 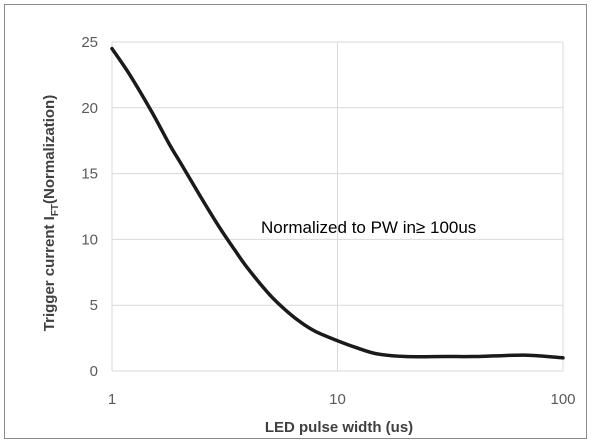 I want to click on y-tick-label: 20, so click(x=89, y=108).